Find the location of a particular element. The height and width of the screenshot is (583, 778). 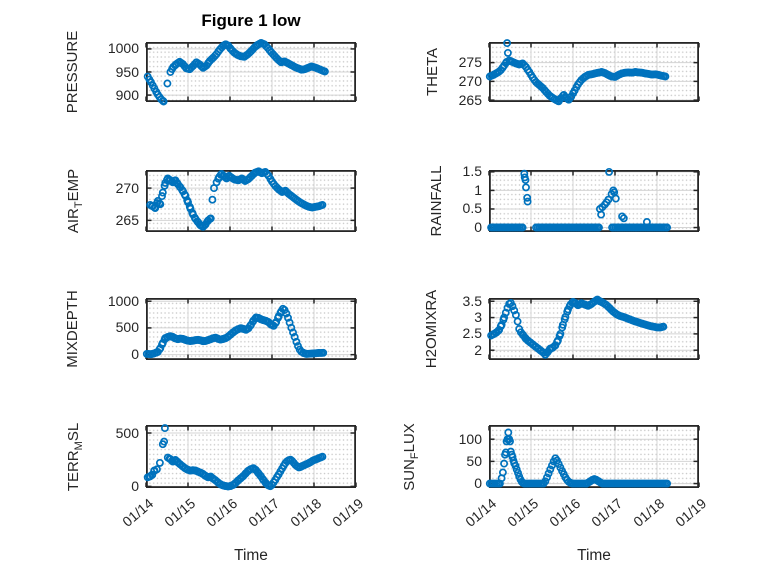

plot-area-terr-msl is located at coordinates (250, 457).